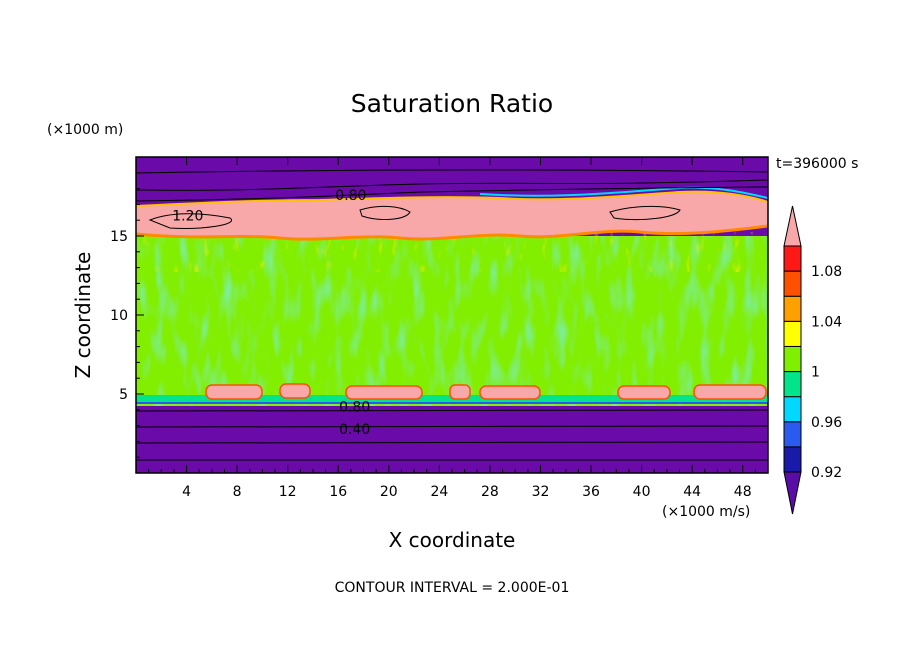 Image resolution: width=904 pixels, height=654 pixels. Describe the element at coordinates (452, 103) in the screenshot. I see `chart-title: Saturation Ratio` at that location.